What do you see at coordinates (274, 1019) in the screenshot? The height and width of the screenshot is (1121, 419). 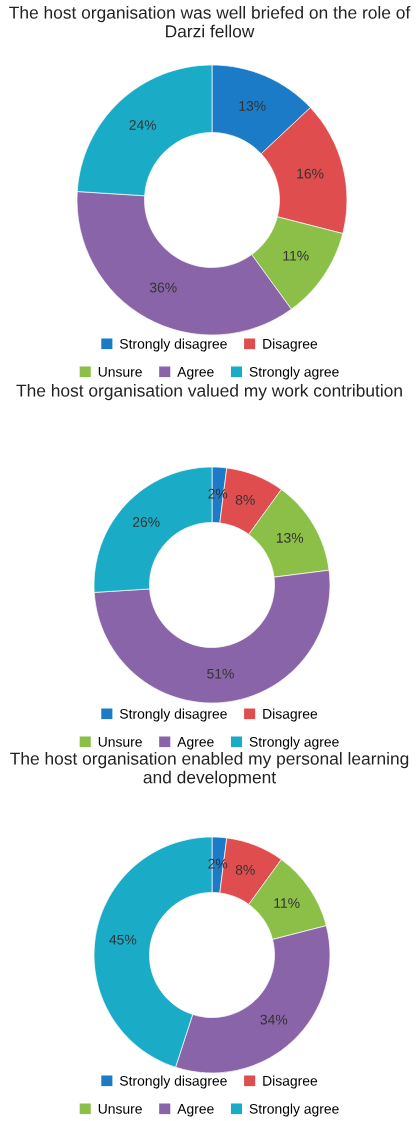 I see `data-label: 34%` at bounding box center [274, 1019].